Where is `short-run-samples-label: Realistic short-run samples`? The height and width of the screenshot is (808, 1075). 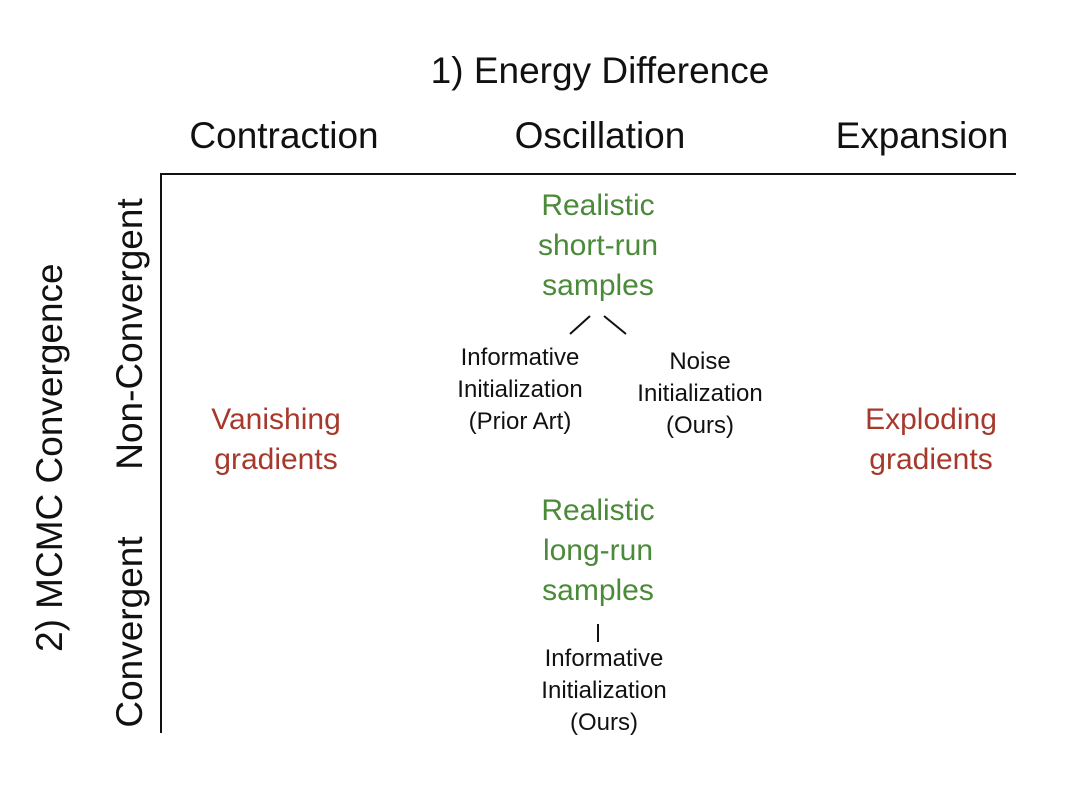
short-run-samples-label: Realistic short-run samples is located at coordinates (598, 245).